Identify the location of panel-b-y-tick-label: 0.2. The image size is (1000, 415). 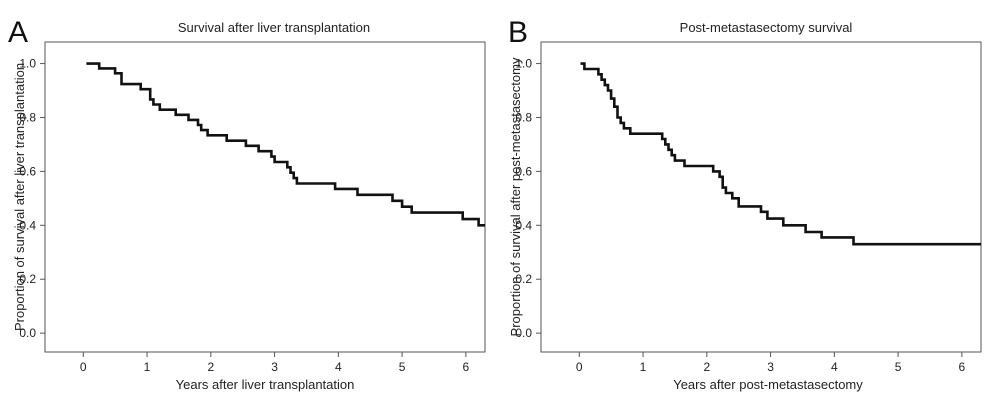
(523, 279).